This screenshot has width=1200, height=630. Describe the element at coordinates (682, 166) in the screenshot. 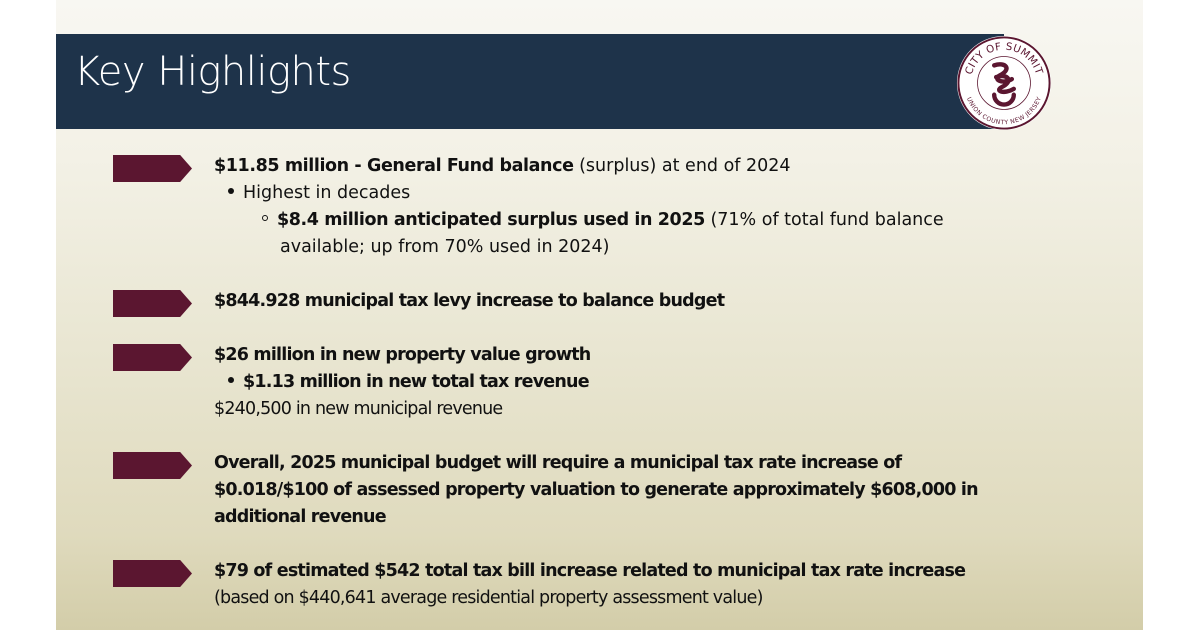

I see `highlight-normal: (surplus) at end of 2024` at that location.